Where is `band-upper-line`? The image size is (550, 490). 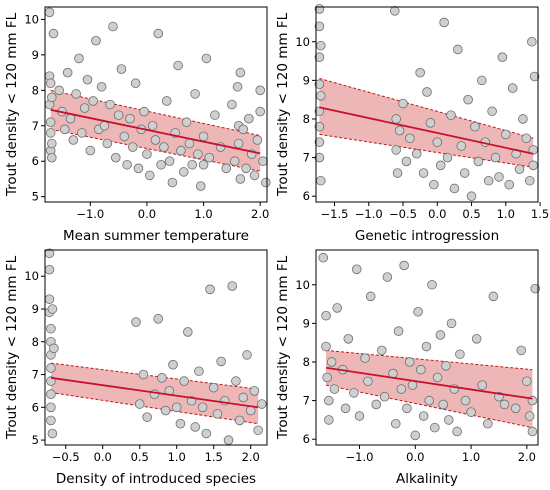 band-upper-line is located at coordinates (429, 360).